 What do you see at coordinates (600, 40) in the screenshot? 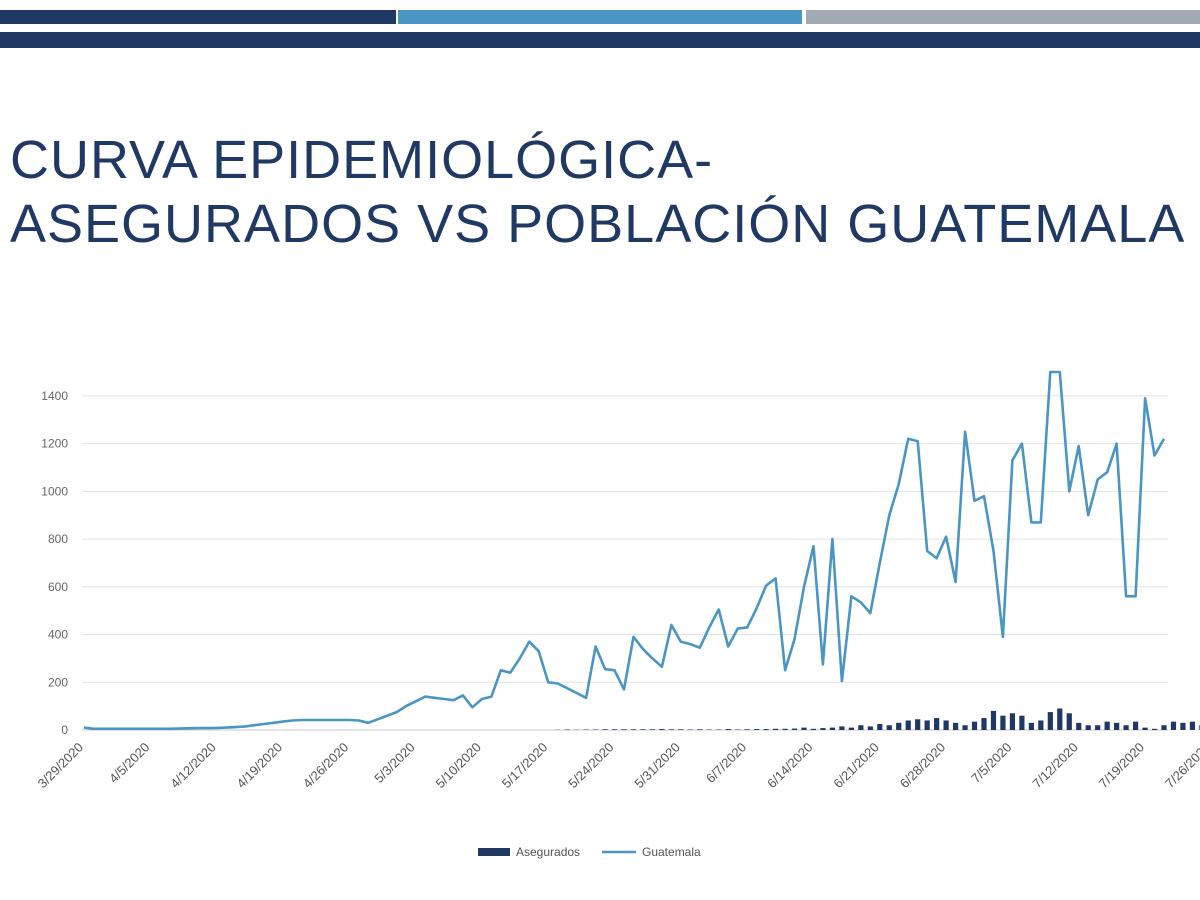
I see `header-rule` at bounding box center [600, 40].